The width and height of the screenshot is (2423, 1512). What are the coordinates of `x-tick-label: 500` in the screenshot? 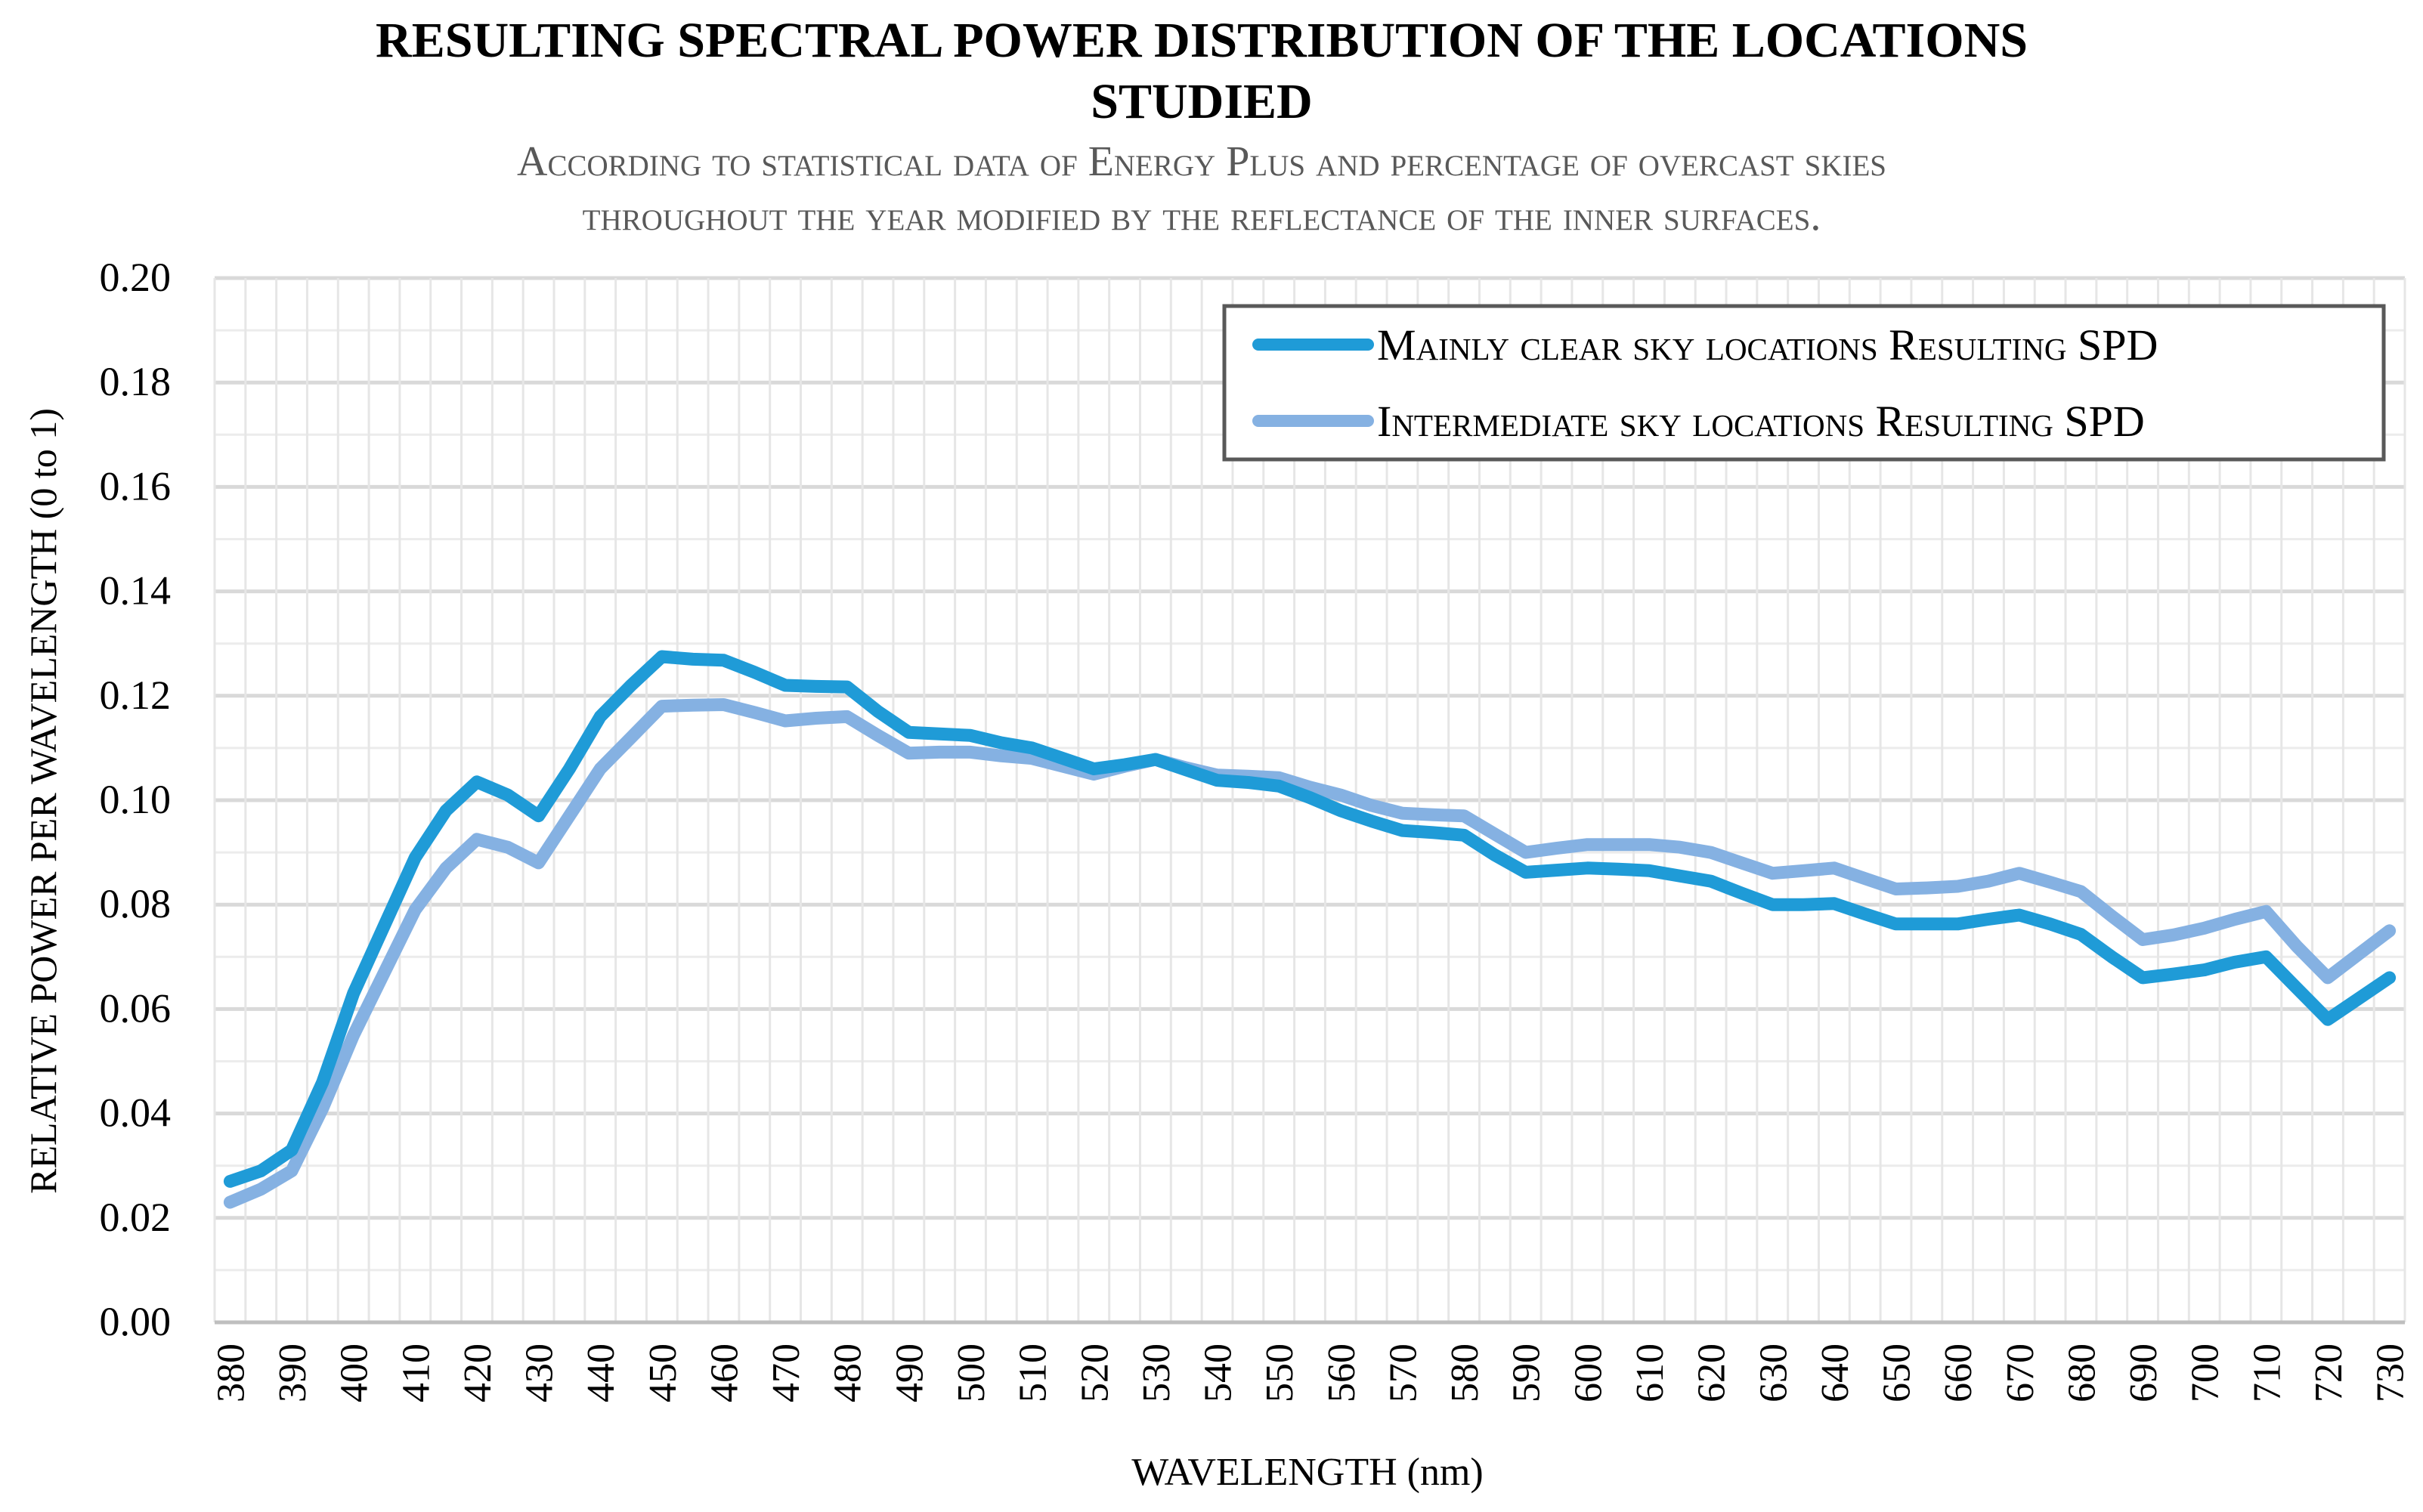 It's located at (971, 1372).